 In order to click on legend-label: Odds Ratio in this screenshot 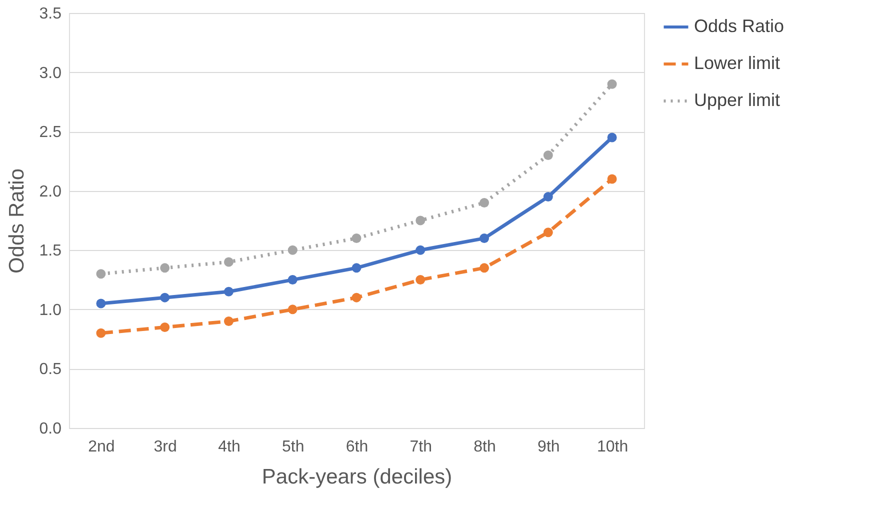, I will do `click(739, 26)`.